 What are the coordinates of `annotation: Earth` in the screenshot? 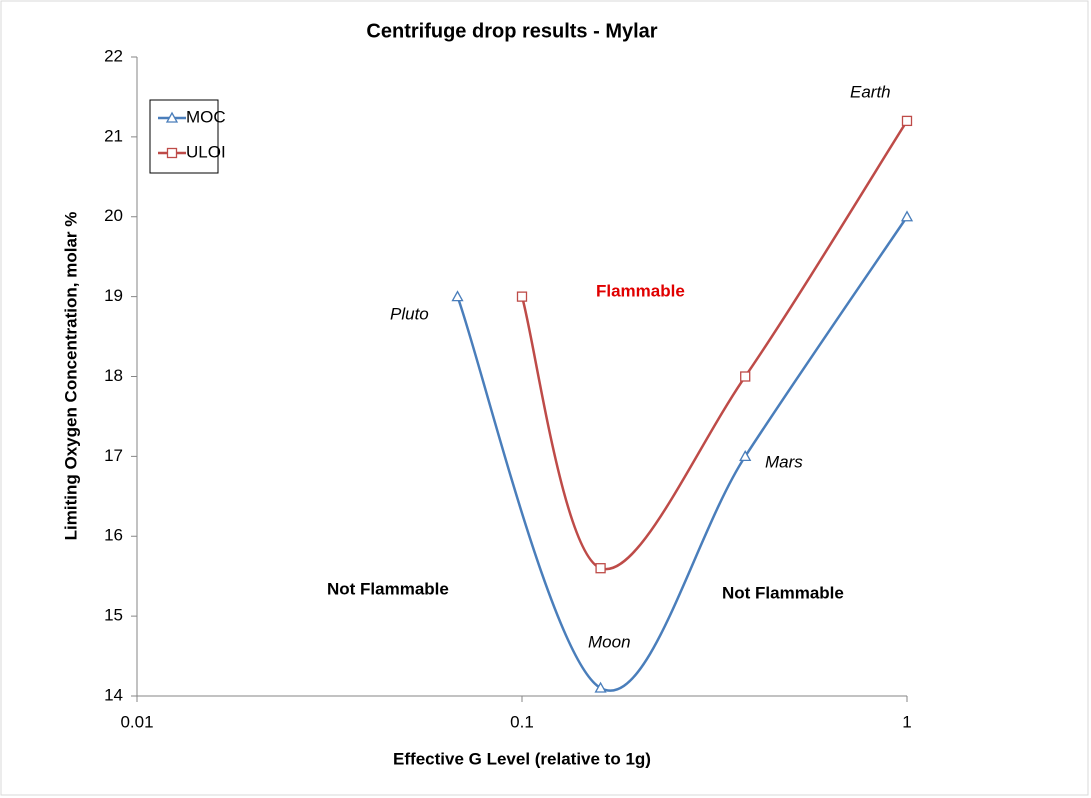 It's located at (870, 91).